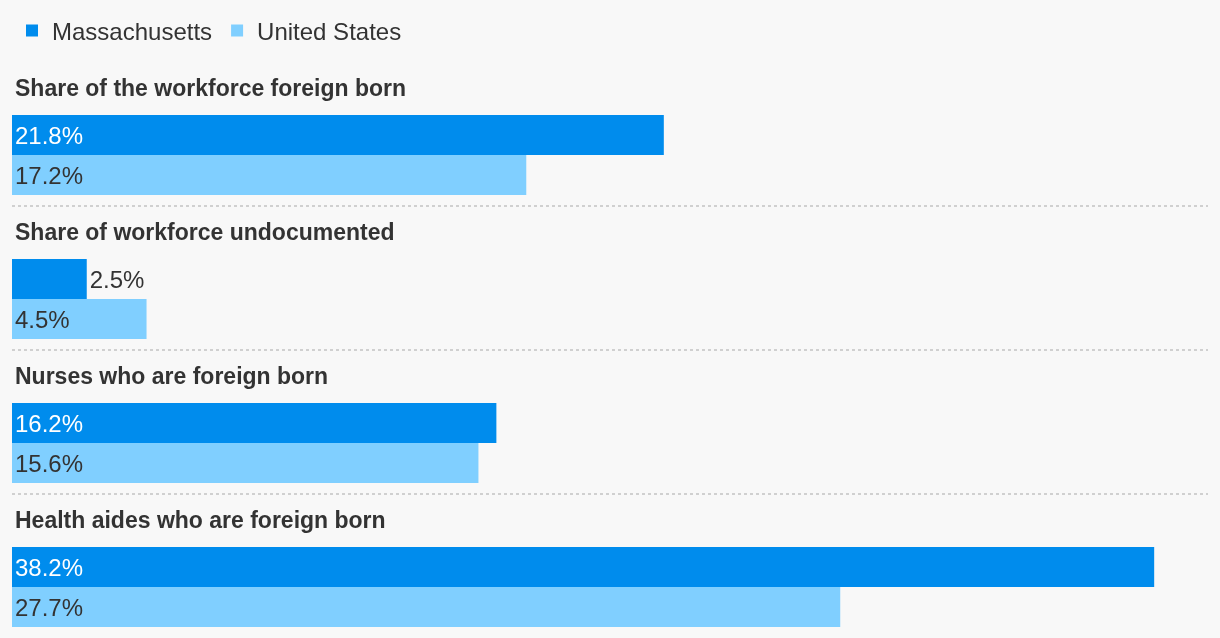 The image size is (1220, 638). Describe the element at coordinates (49, 607) in the screenshot. I see `data-label: 27.7%` at that location.